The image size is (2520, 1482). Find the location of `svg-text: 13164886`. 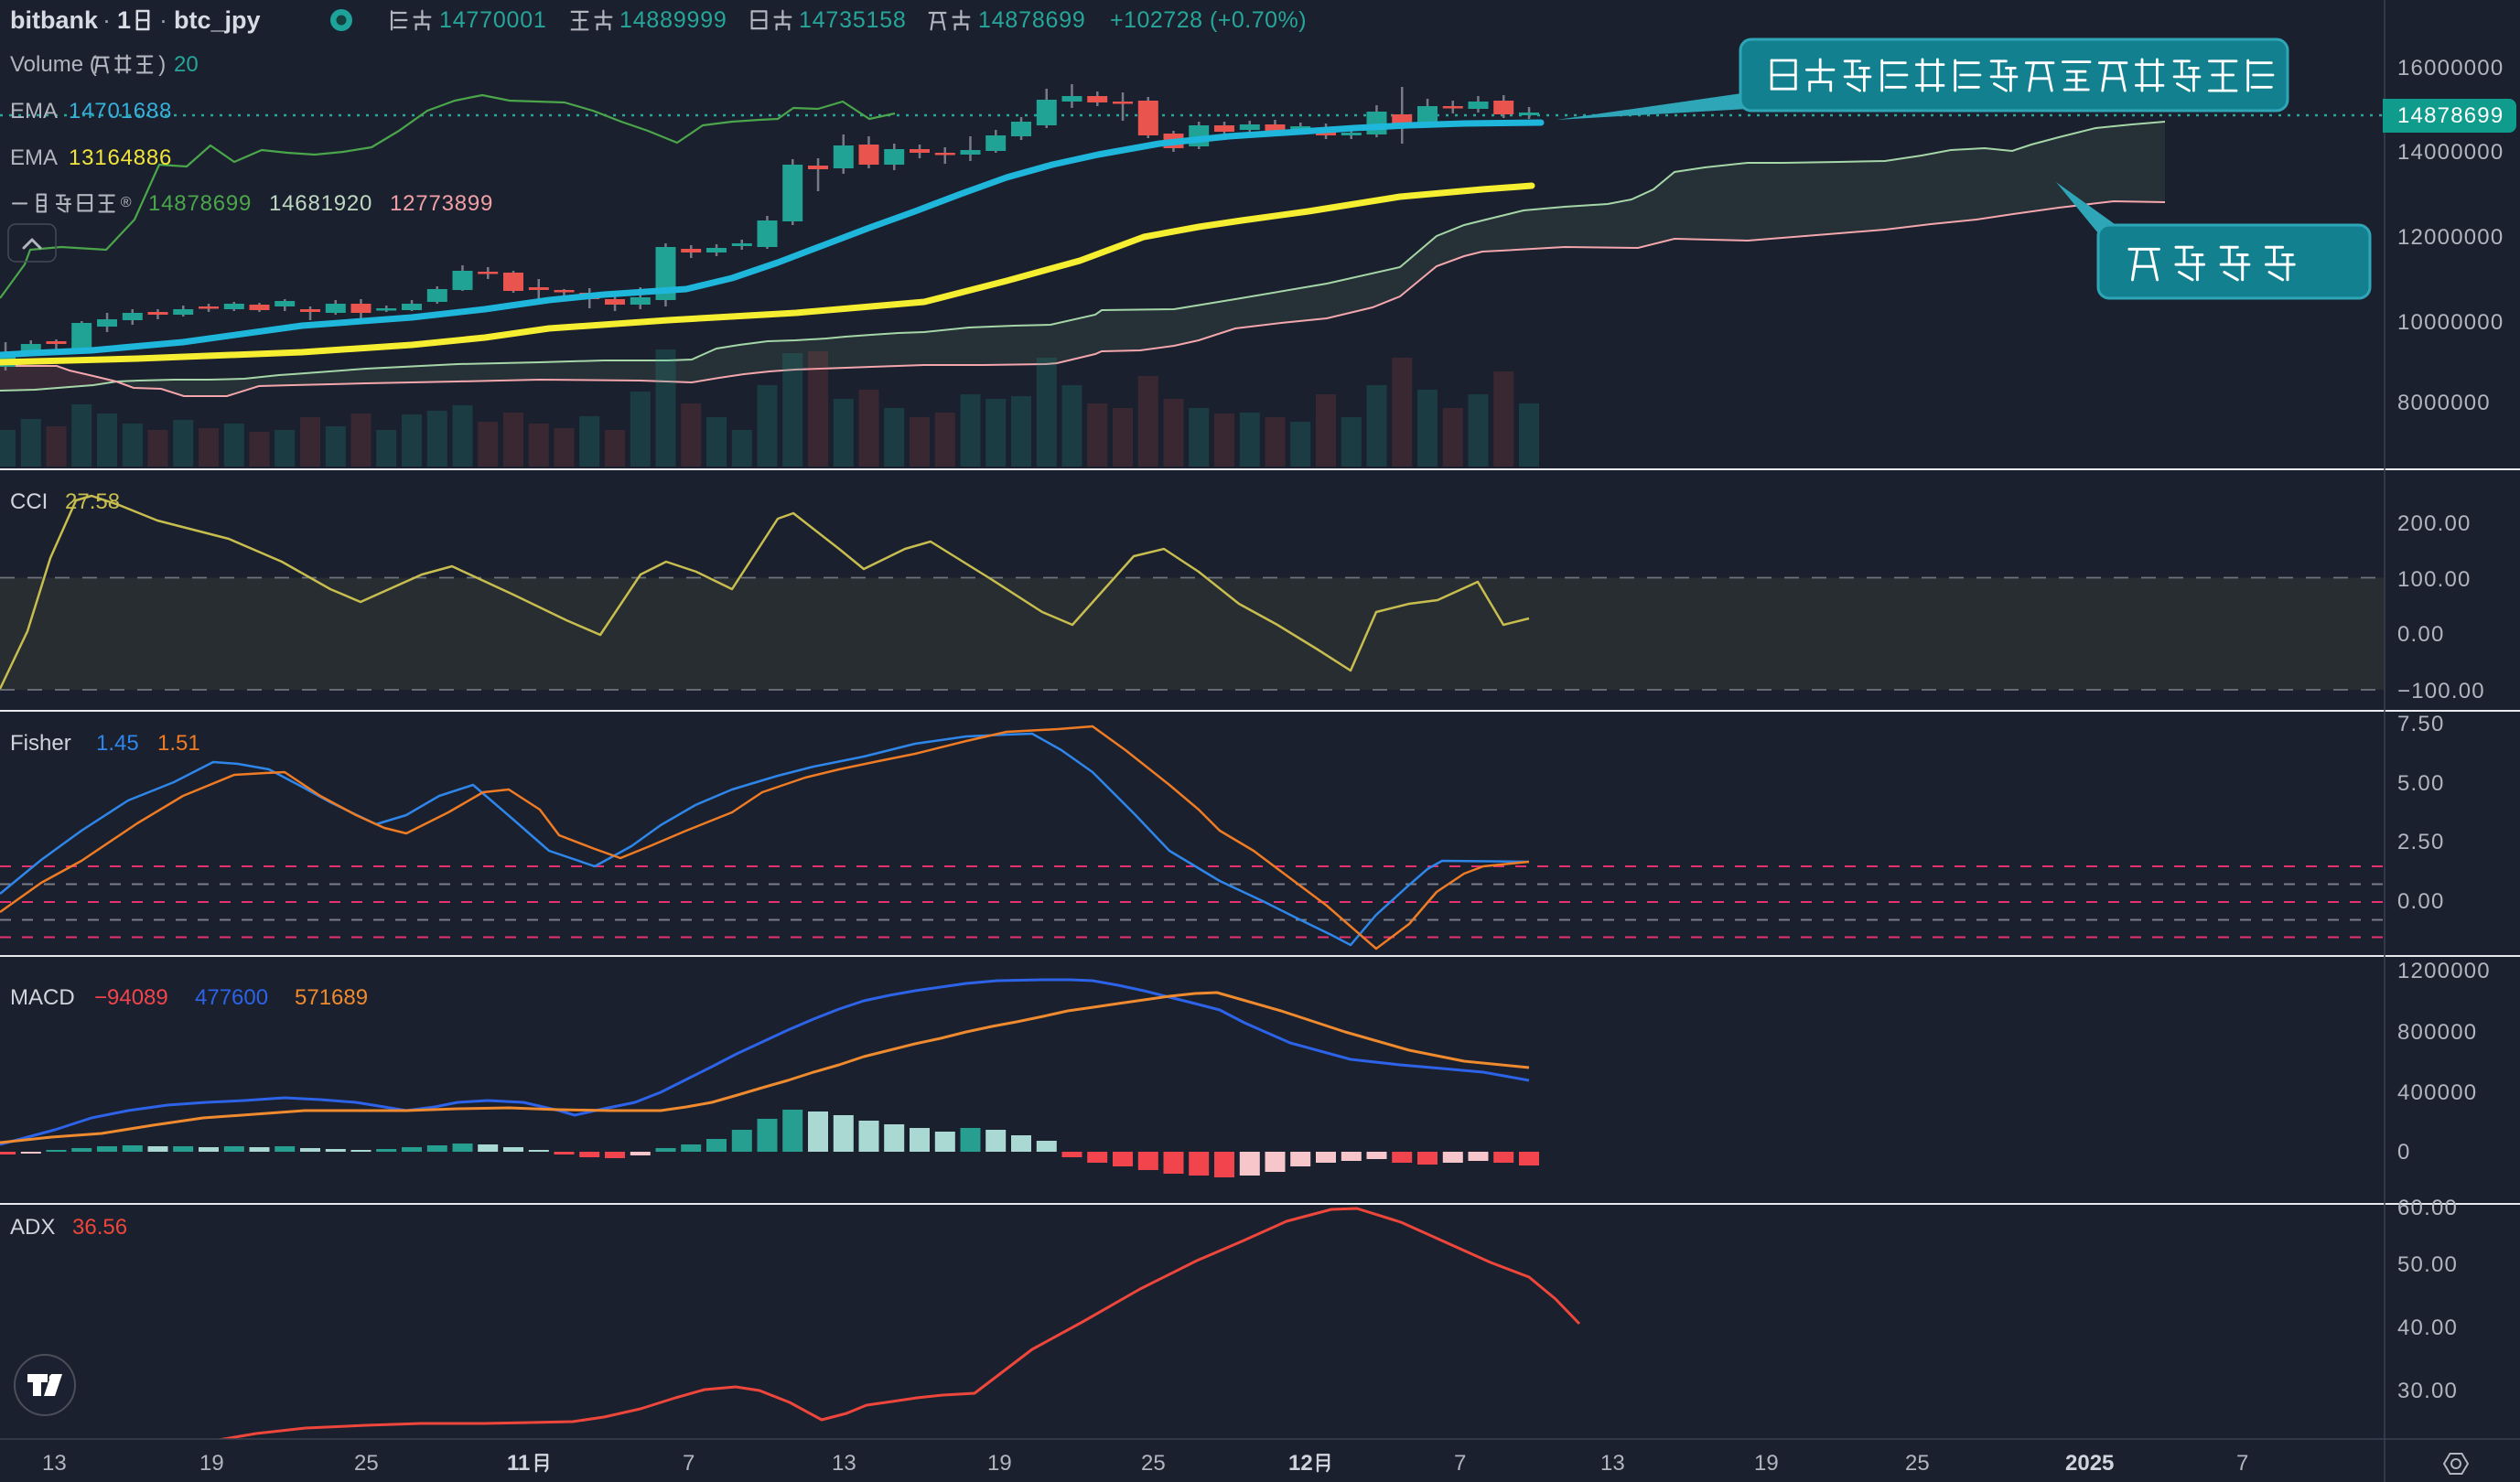

svg-text: 13164886 is located at coordinates (120, 158).